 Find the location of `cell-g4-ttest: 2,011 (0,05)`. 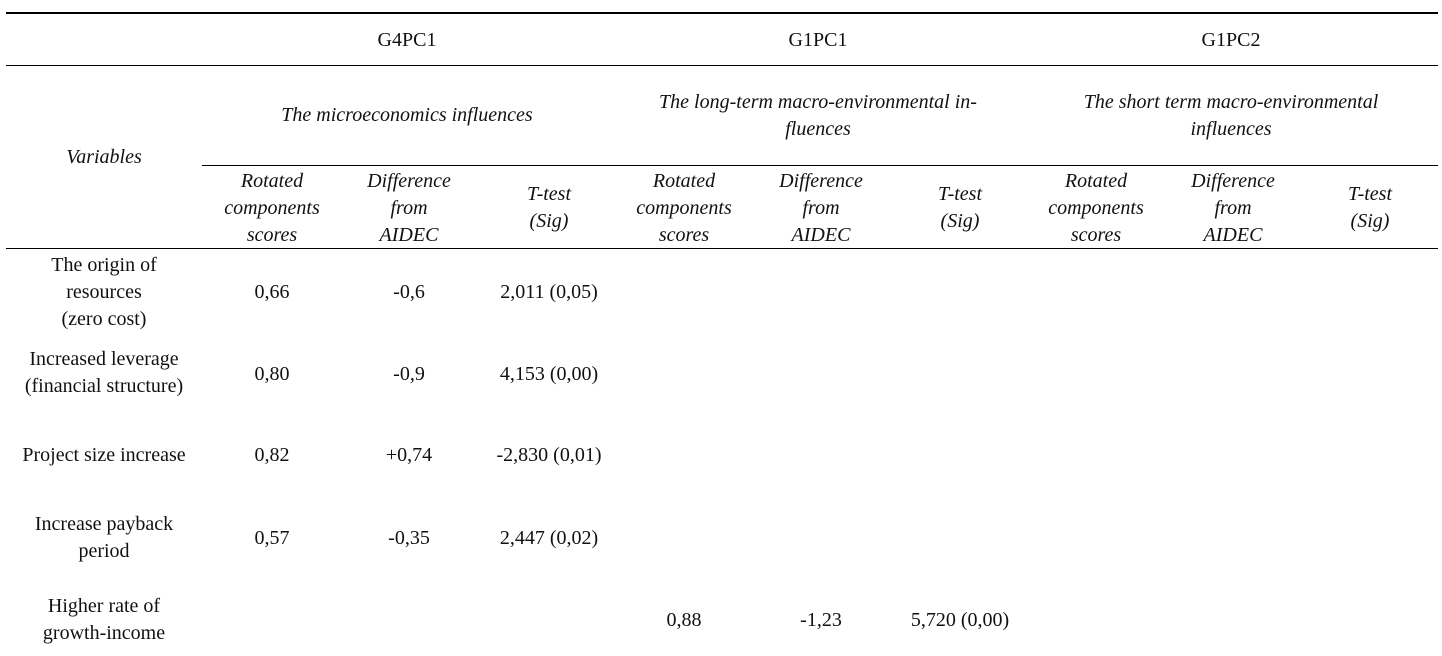

cell-g4-ttest: 2,011 (0,05) is located at coordinates (549, 292).